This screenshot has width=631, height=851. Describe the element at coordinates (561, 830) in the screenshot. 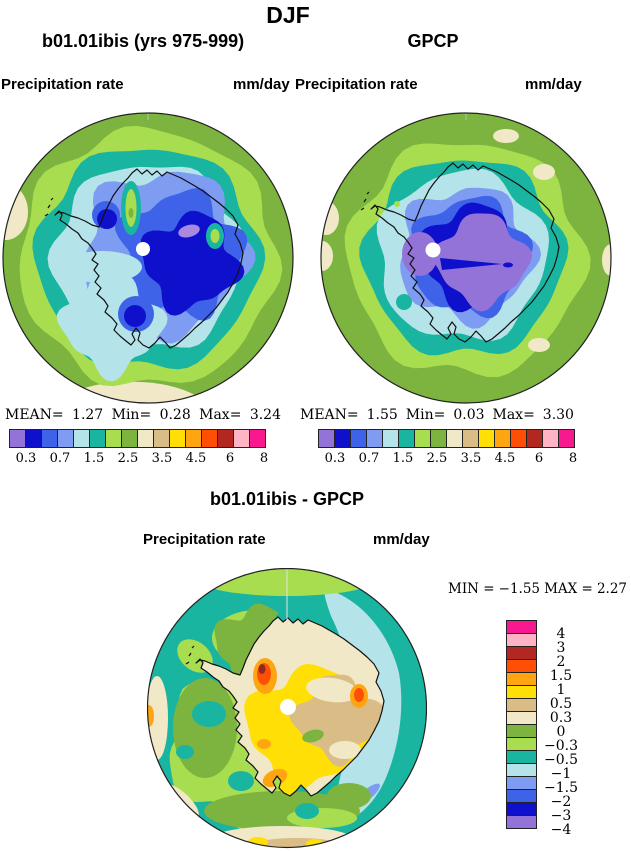

I see `colorbar-tick-label: −4` at that location.